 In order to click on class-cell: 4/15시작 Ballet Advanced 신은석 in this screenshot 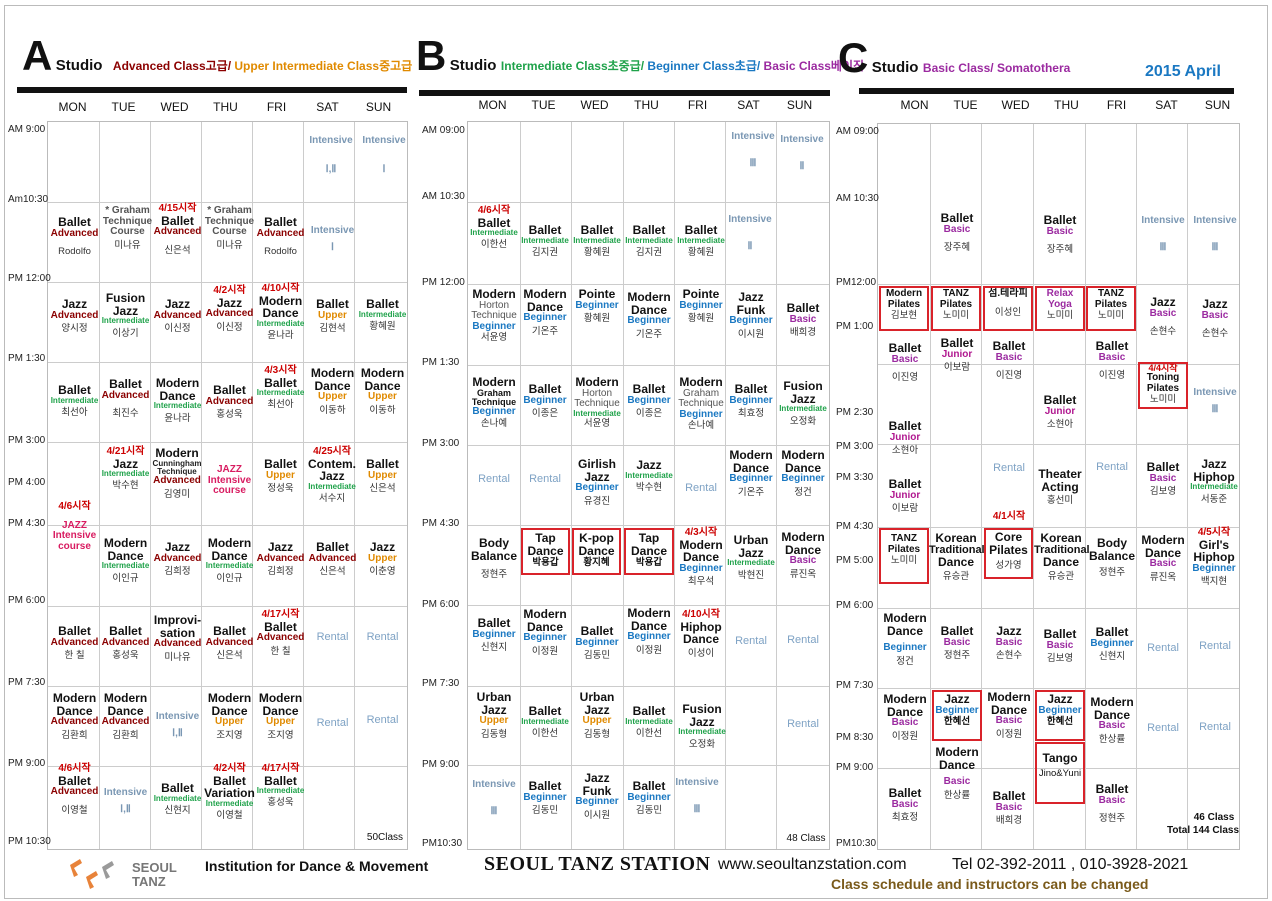, I will do `click(177, 229)`.